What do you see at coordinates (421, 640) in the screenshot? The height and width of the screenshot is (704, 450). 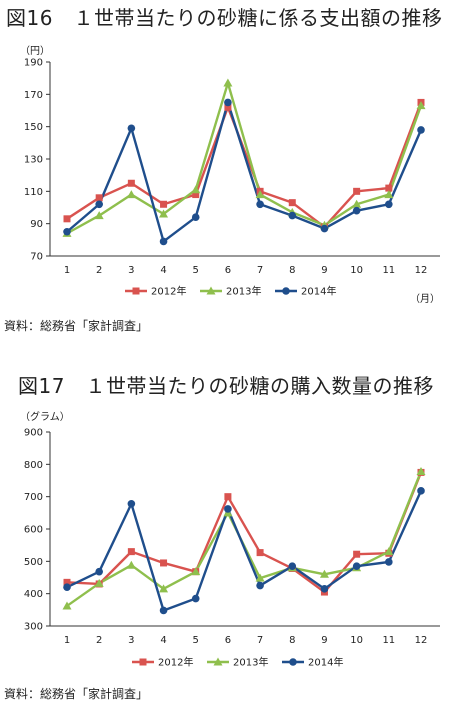 I see `chart-17-x-tick-label: 12` at bounding box center [421, 640].